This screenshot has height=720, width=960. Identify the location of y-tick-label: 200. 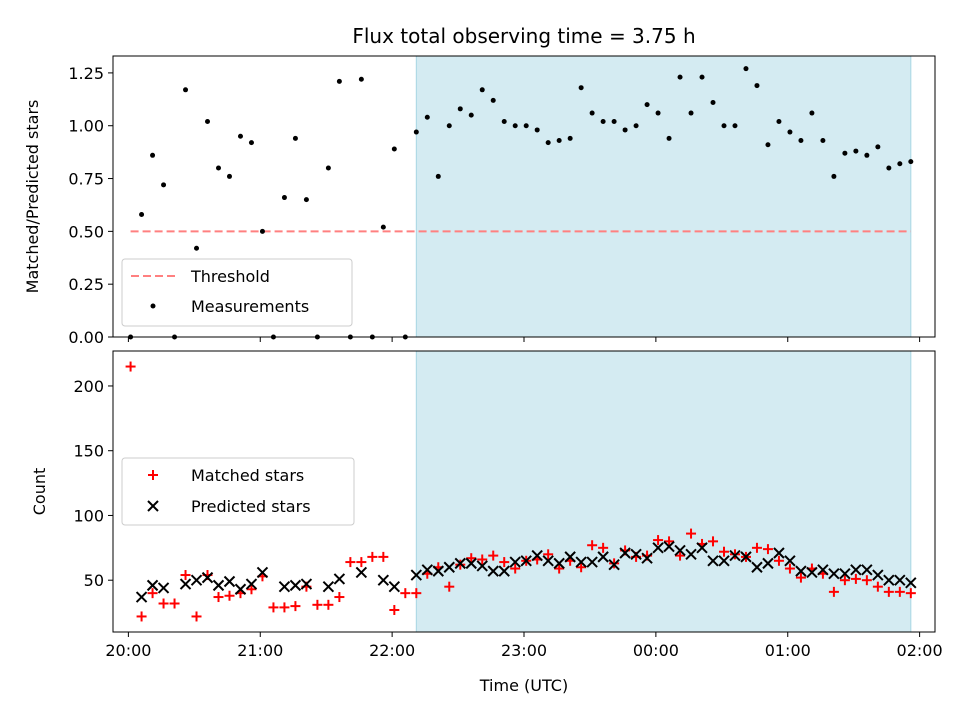
(88, 386).